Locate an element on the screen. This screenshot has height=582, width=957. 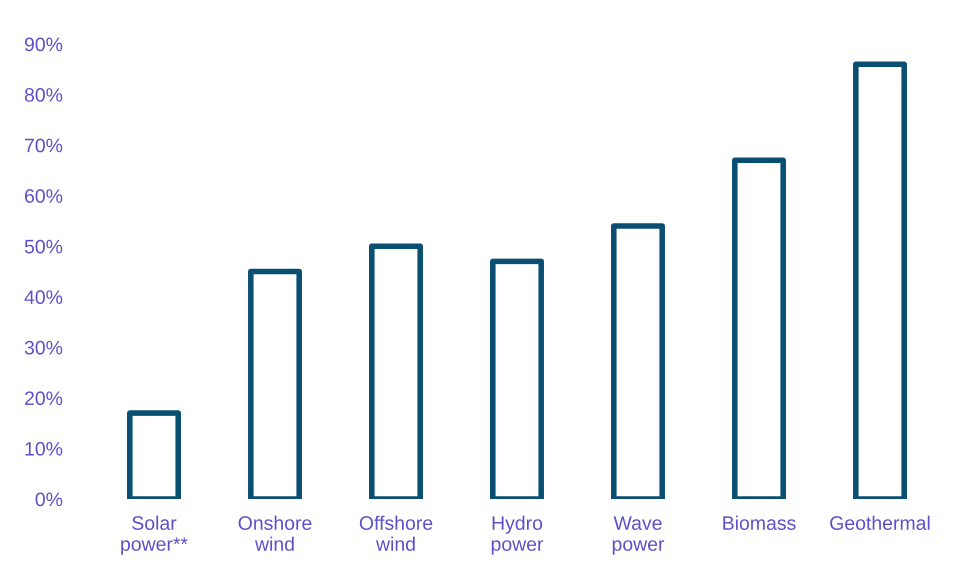
x-tick-label: Onshore wind is located at coordinates (275, 533).